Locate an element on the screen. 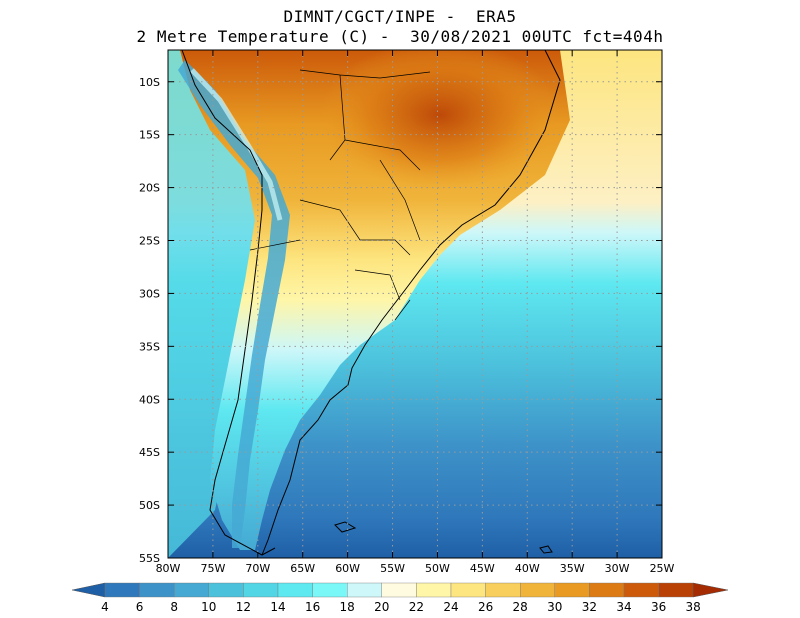 Image resolution: width=800 pixels, height=618 pixels. latitude-labels: 10S 15S 20S 25S 30S 35S 40S 45S 50S 55S is located at coordinates (149, 320).